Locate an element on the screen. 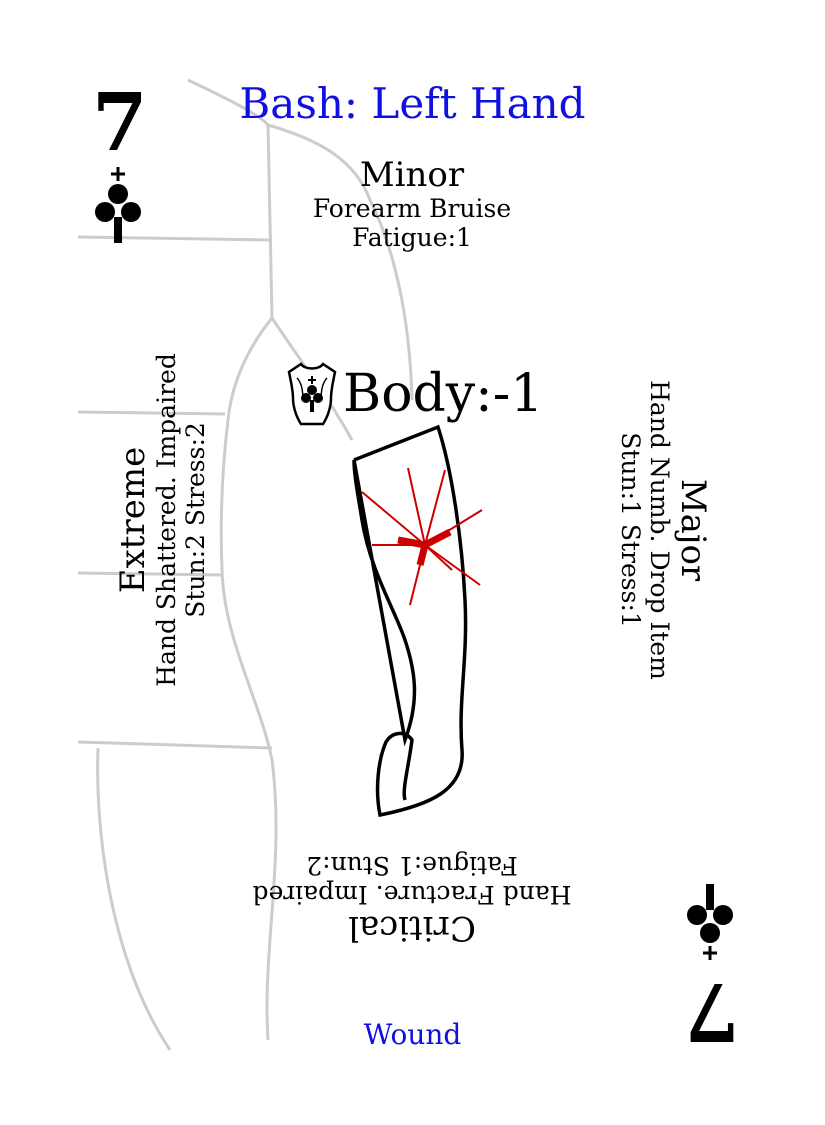 The height and width of the screenshot is (1125, 825). body-modifier: Body:-1 is located at coordinates (413, 394).